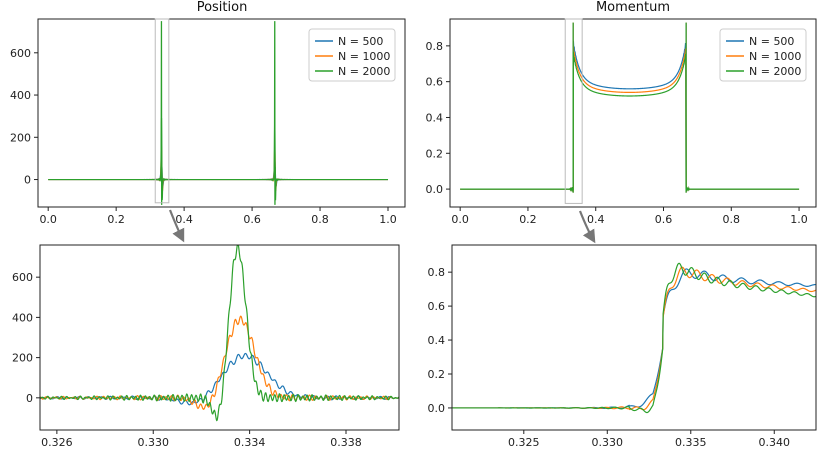  What do you see at coordinates (346, 442) in the screenshot?
I see `x-tick-label: 0.338` at bounding box center [346, 442].